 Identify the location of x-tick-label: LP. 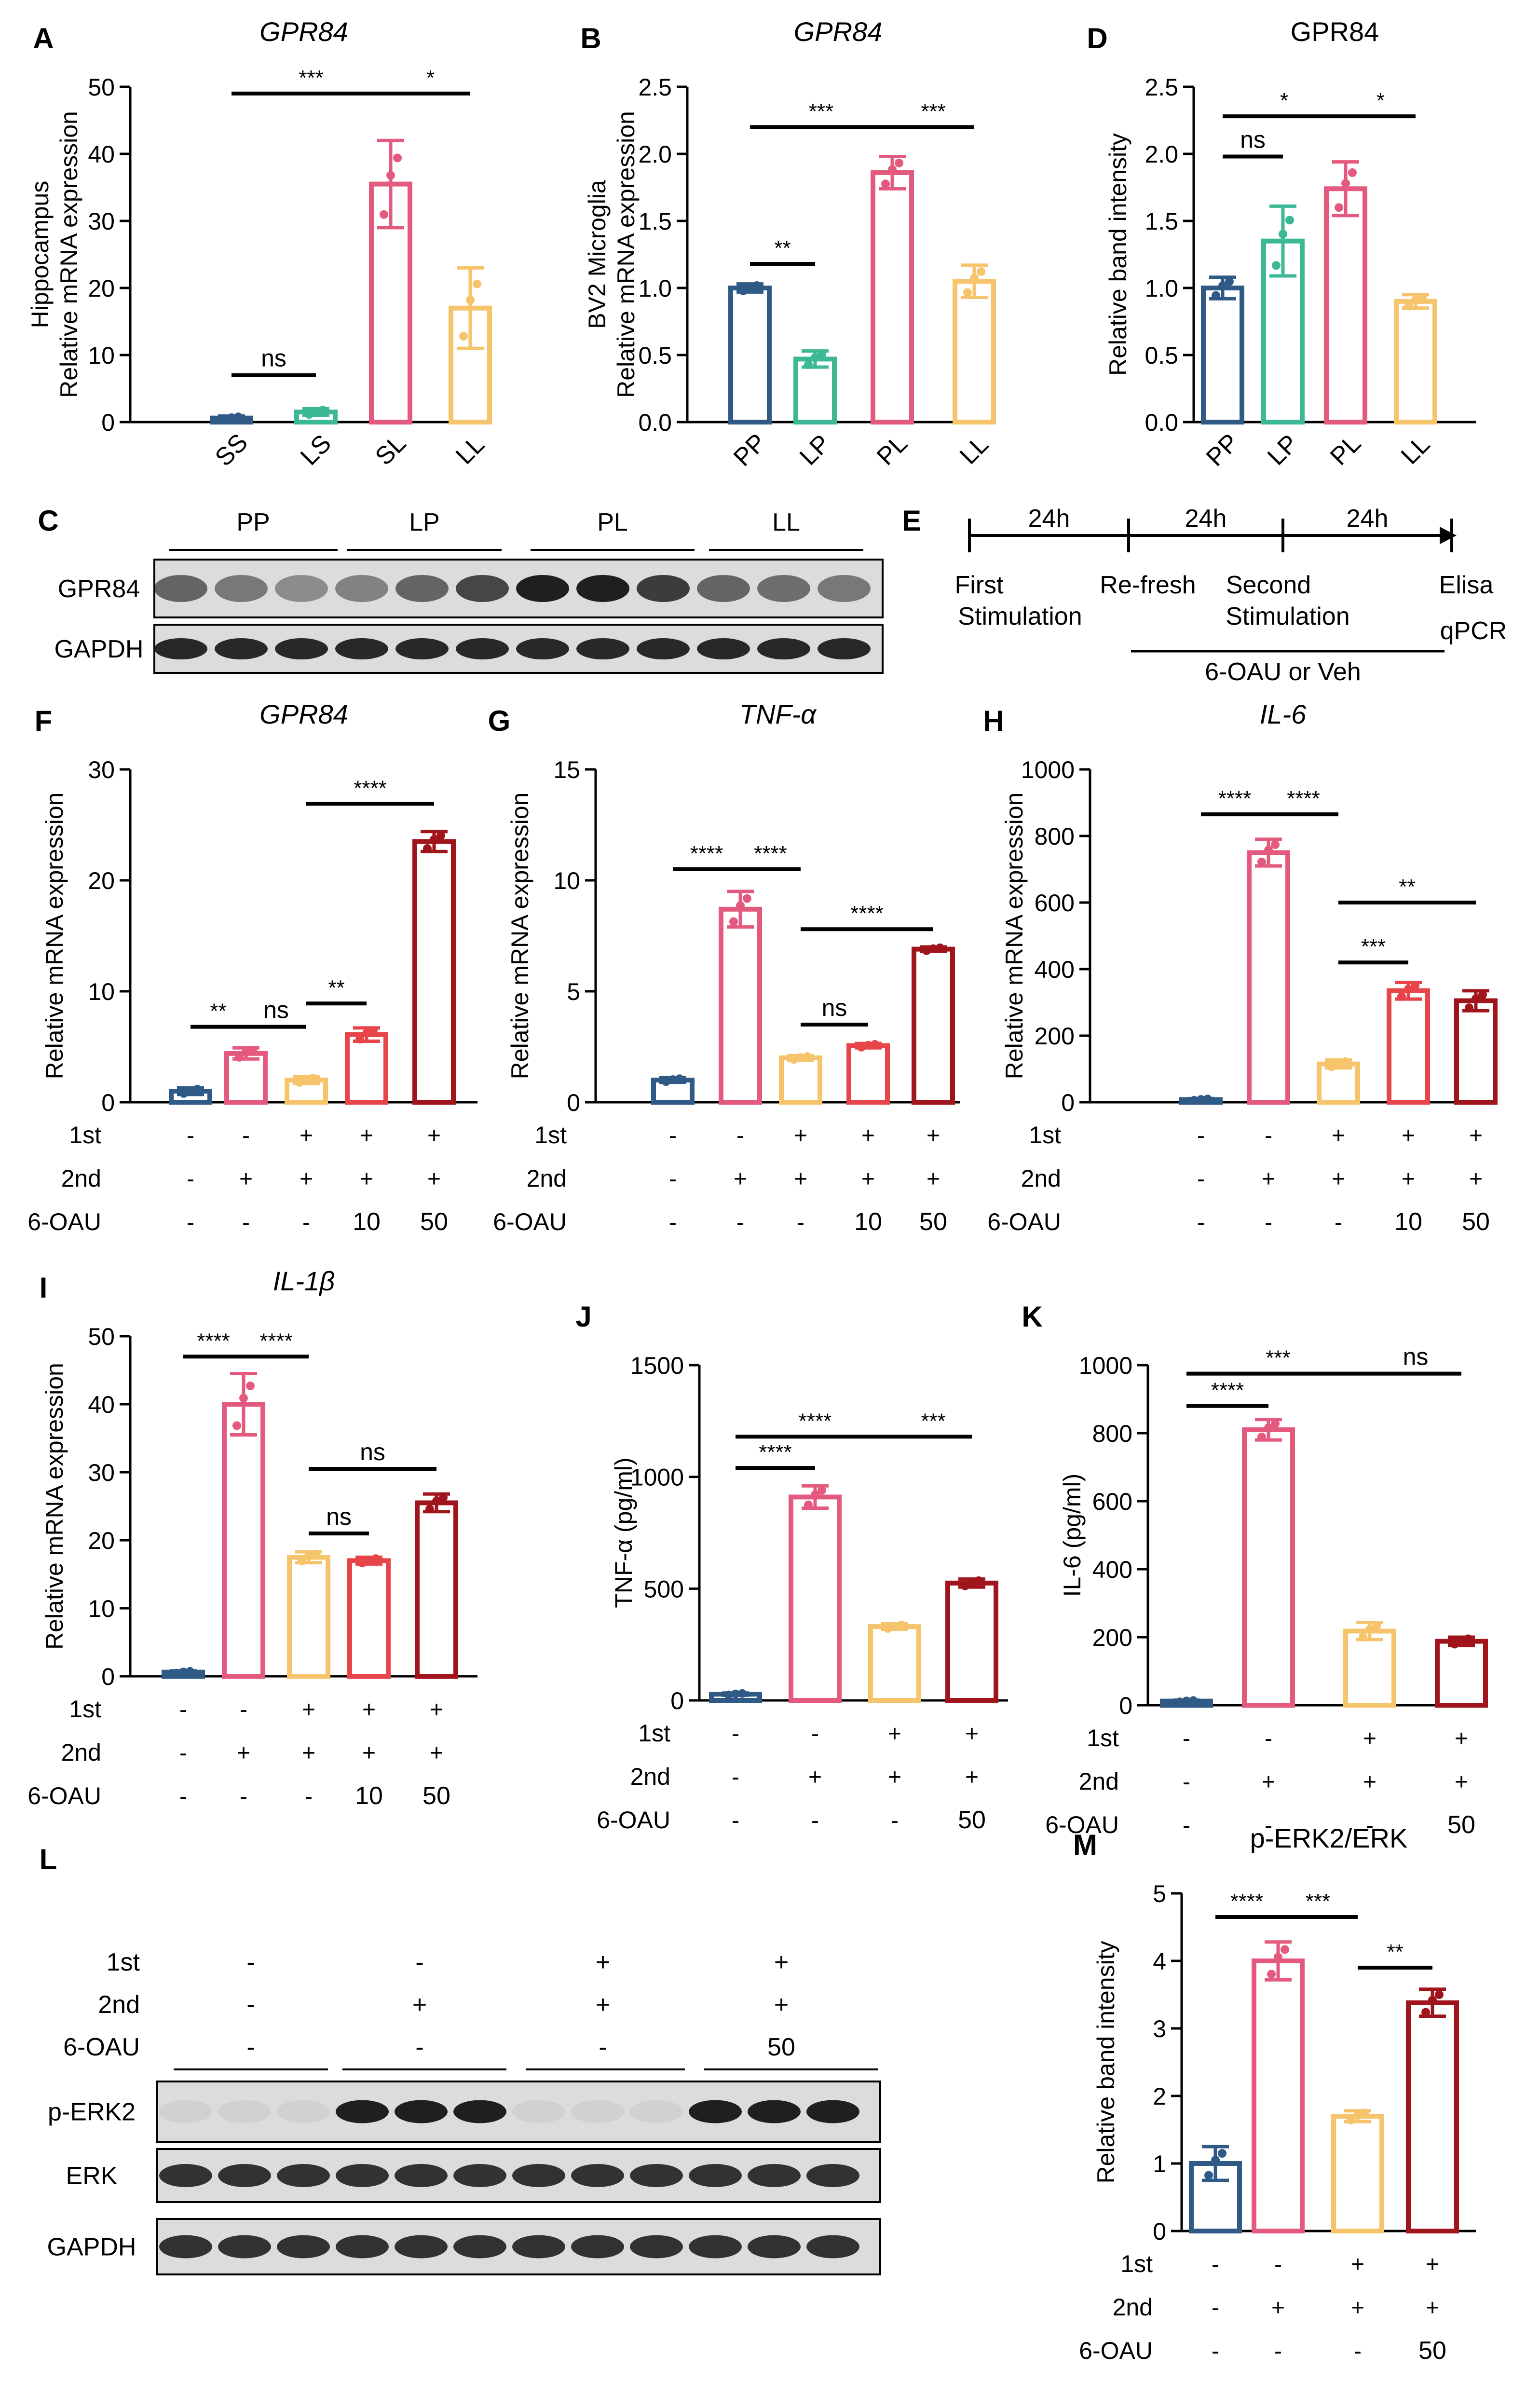
(1283, 450).